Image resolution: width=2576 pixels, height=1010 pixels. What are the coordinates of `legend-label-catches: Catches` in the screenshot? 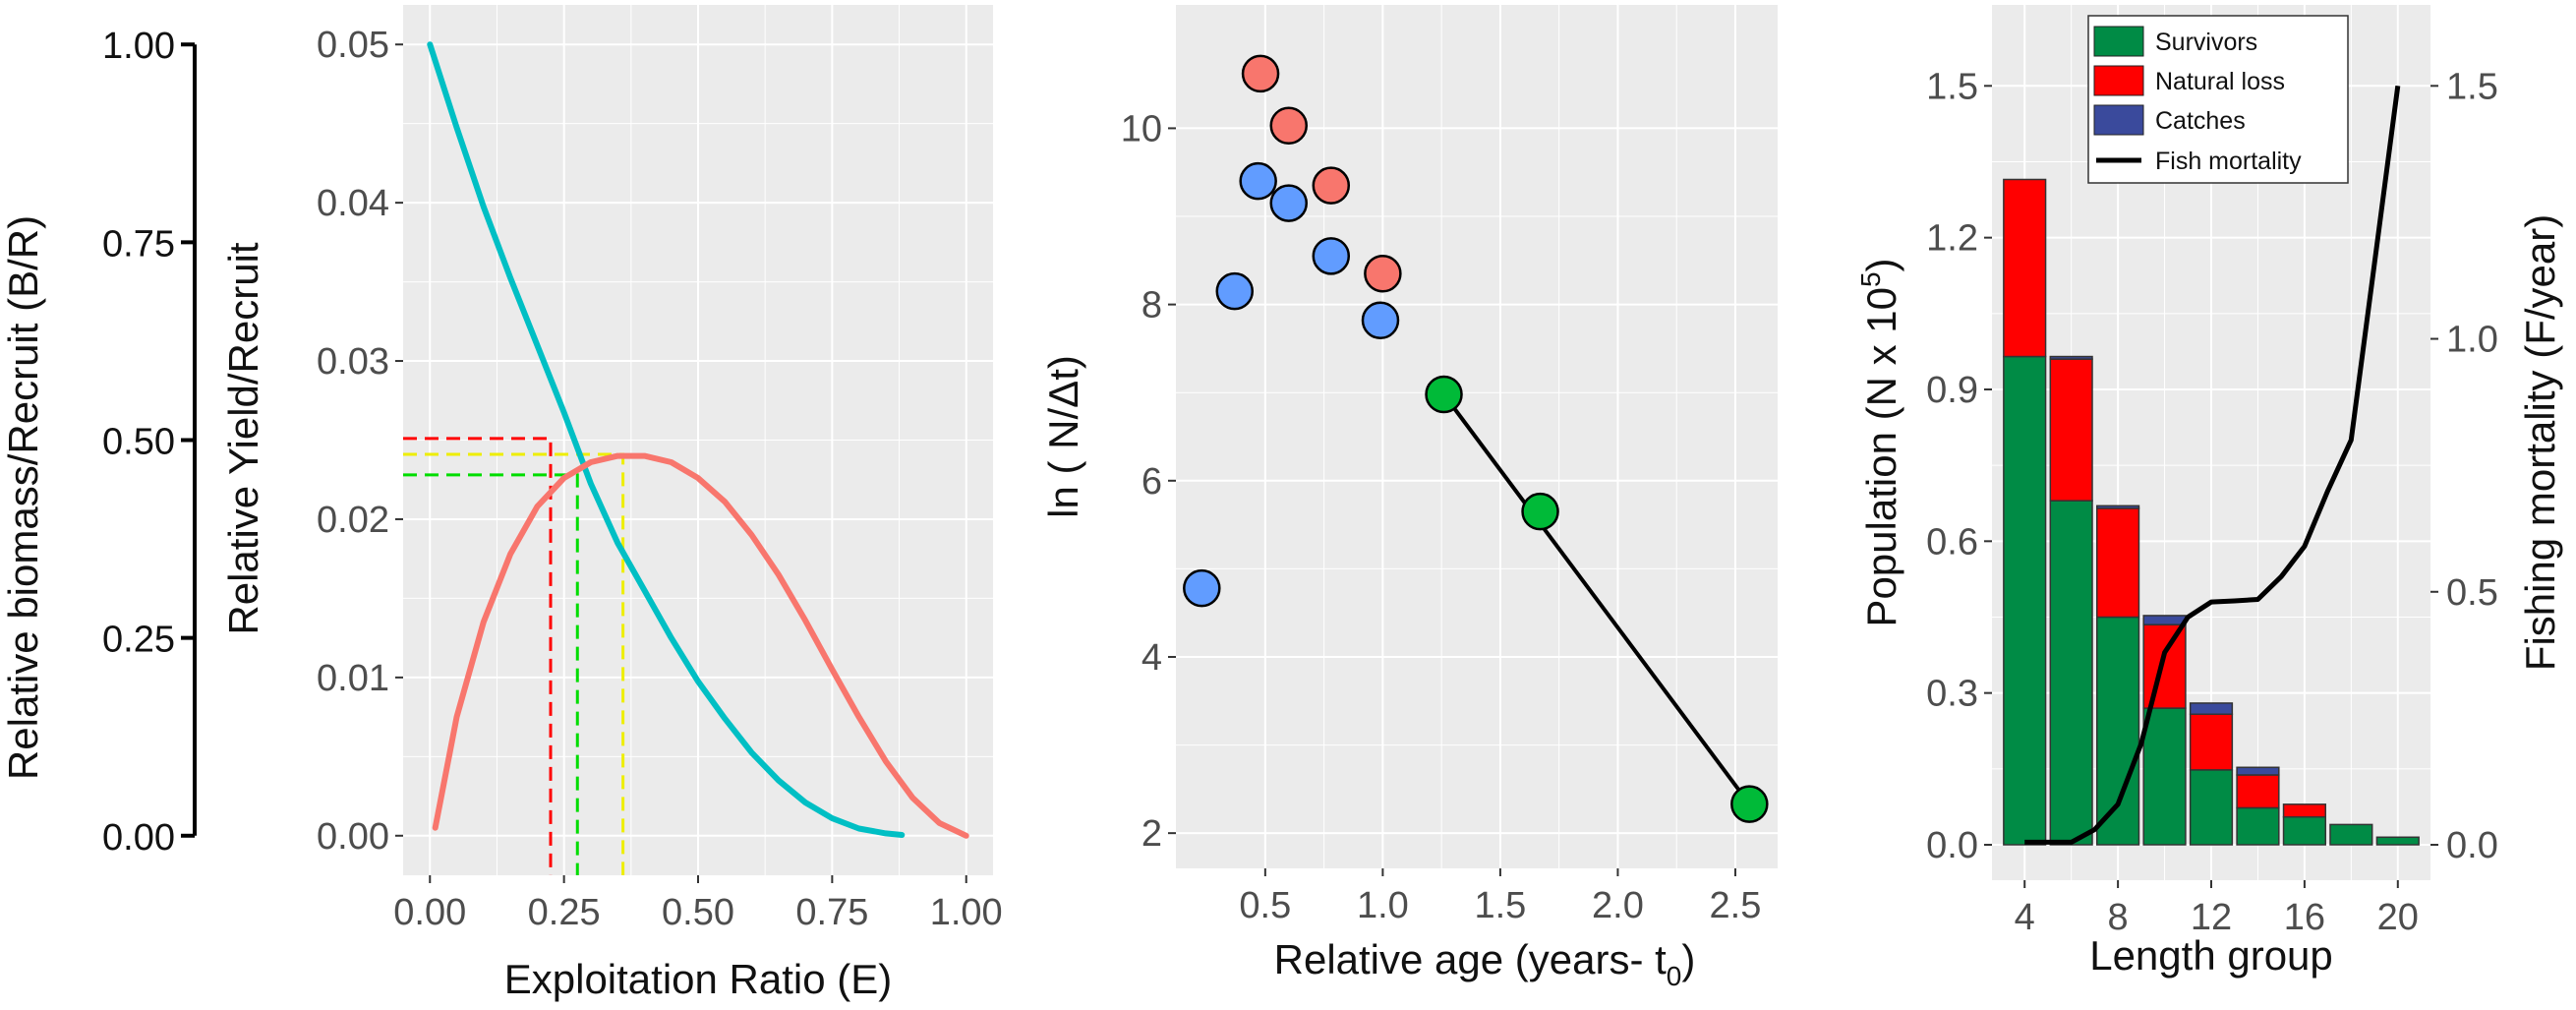 It's located at (2200, 121).